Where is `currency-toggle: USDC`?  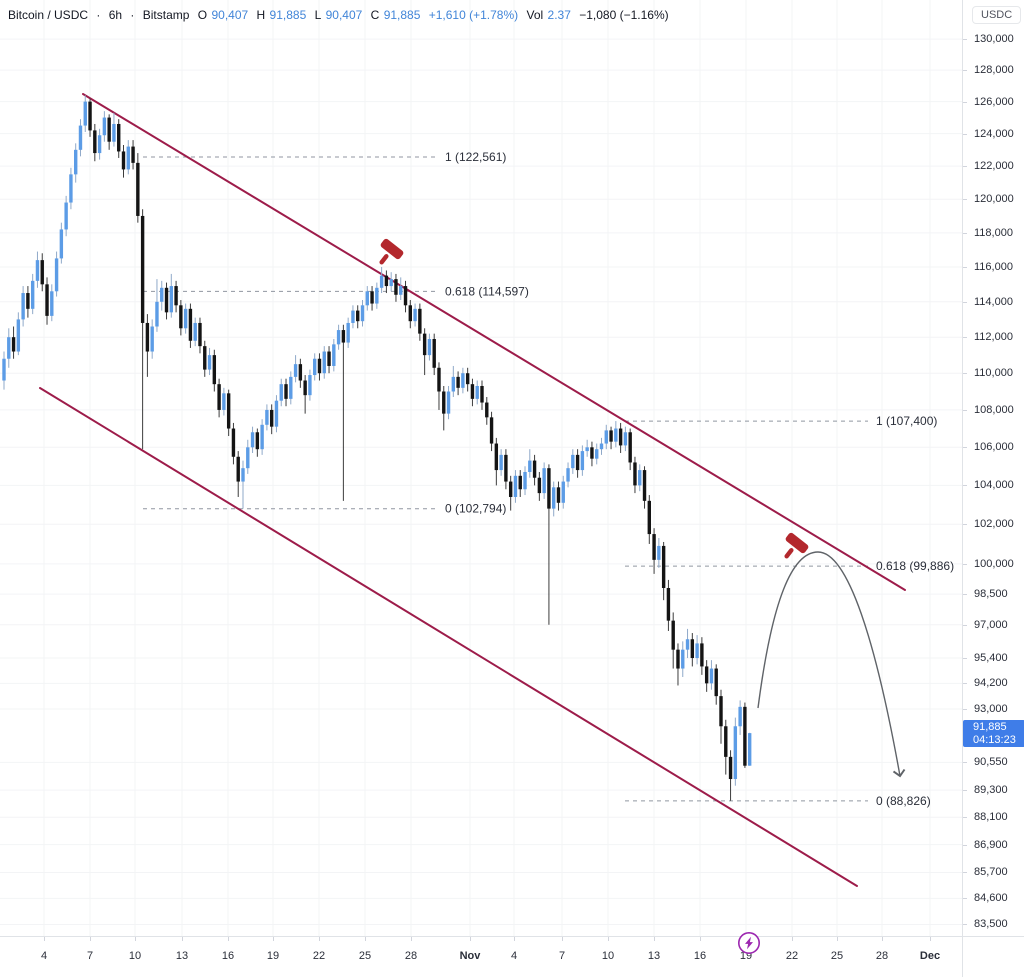
currency-toggle: USDC is located at coordinates (997, 15).